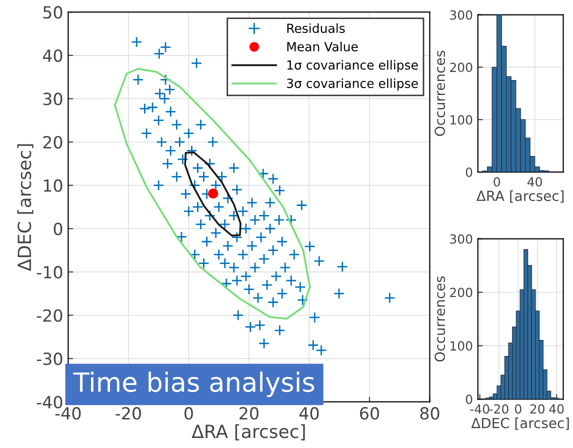 This screenshot has height=448, width=573. I want to click on y-tick-label: 40, so click(52, 55).